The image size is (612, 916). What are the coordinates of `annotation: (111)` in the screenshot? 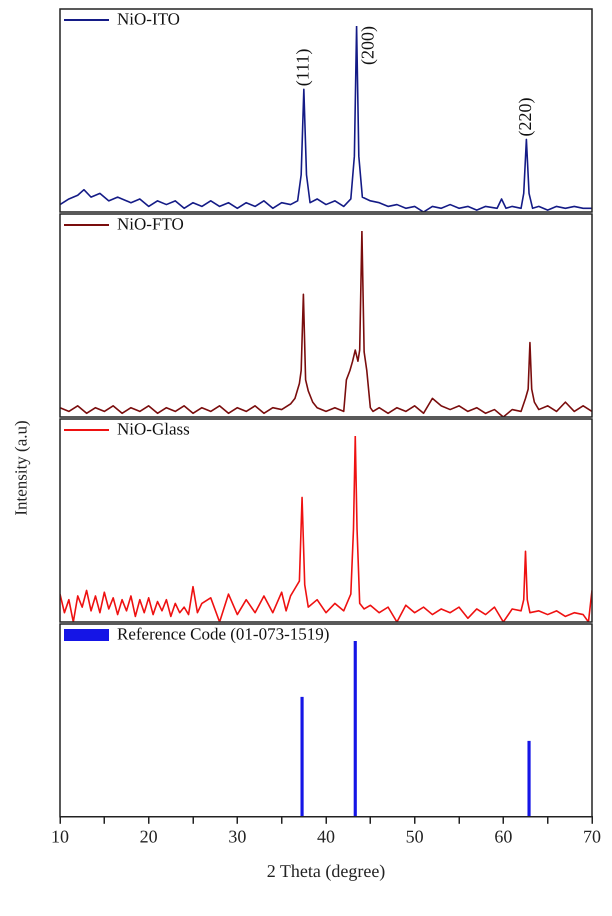 It's located at (302, 67).